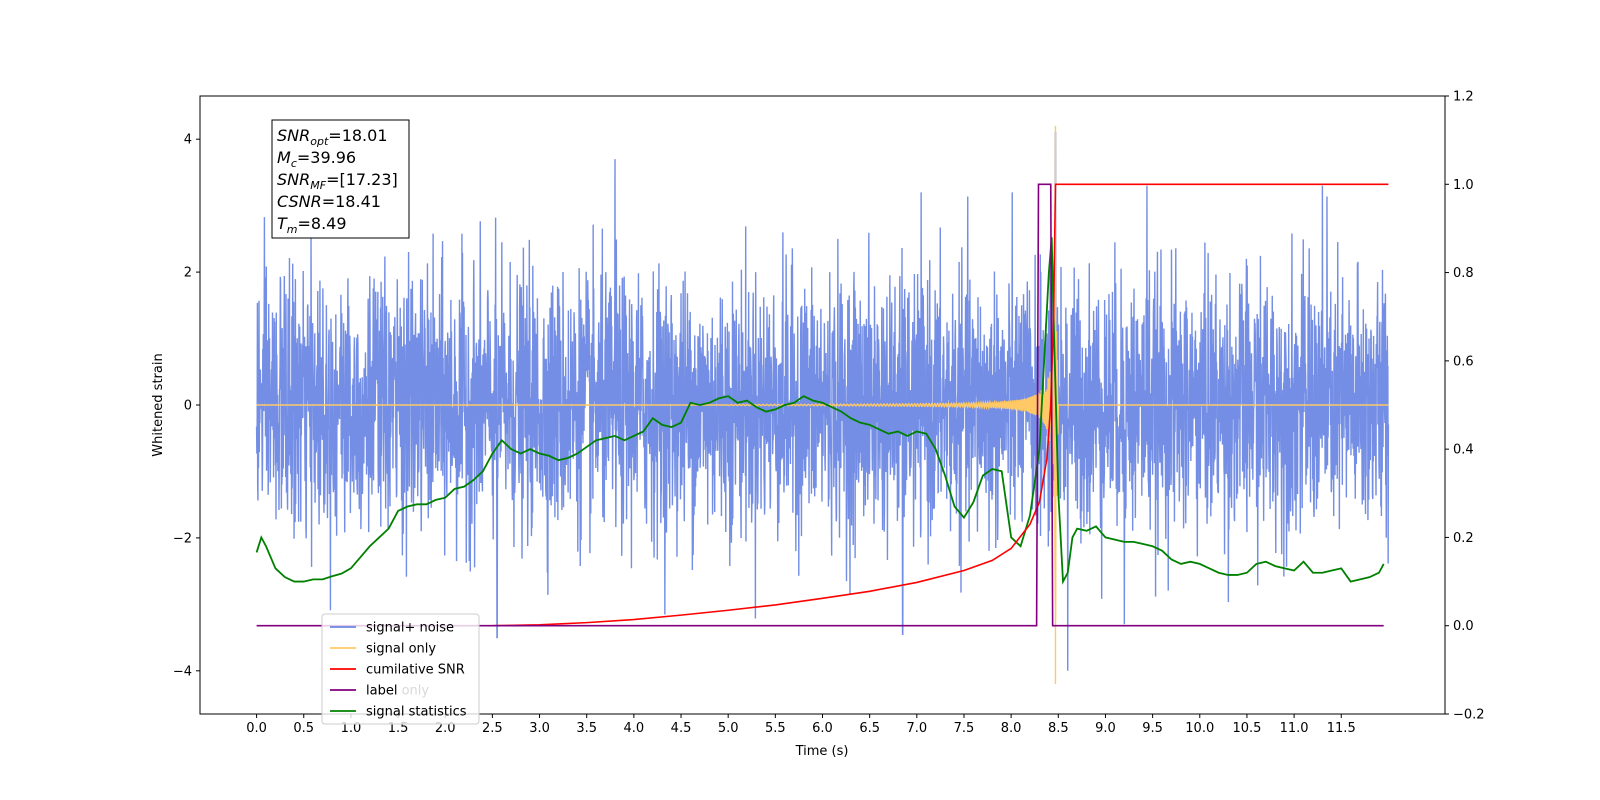 The width and height of the screenshot is (1600, 800). Describe the element at coordinates (445, 728) in the screenshot. I see `x-tick-label: 2.0` at that location.